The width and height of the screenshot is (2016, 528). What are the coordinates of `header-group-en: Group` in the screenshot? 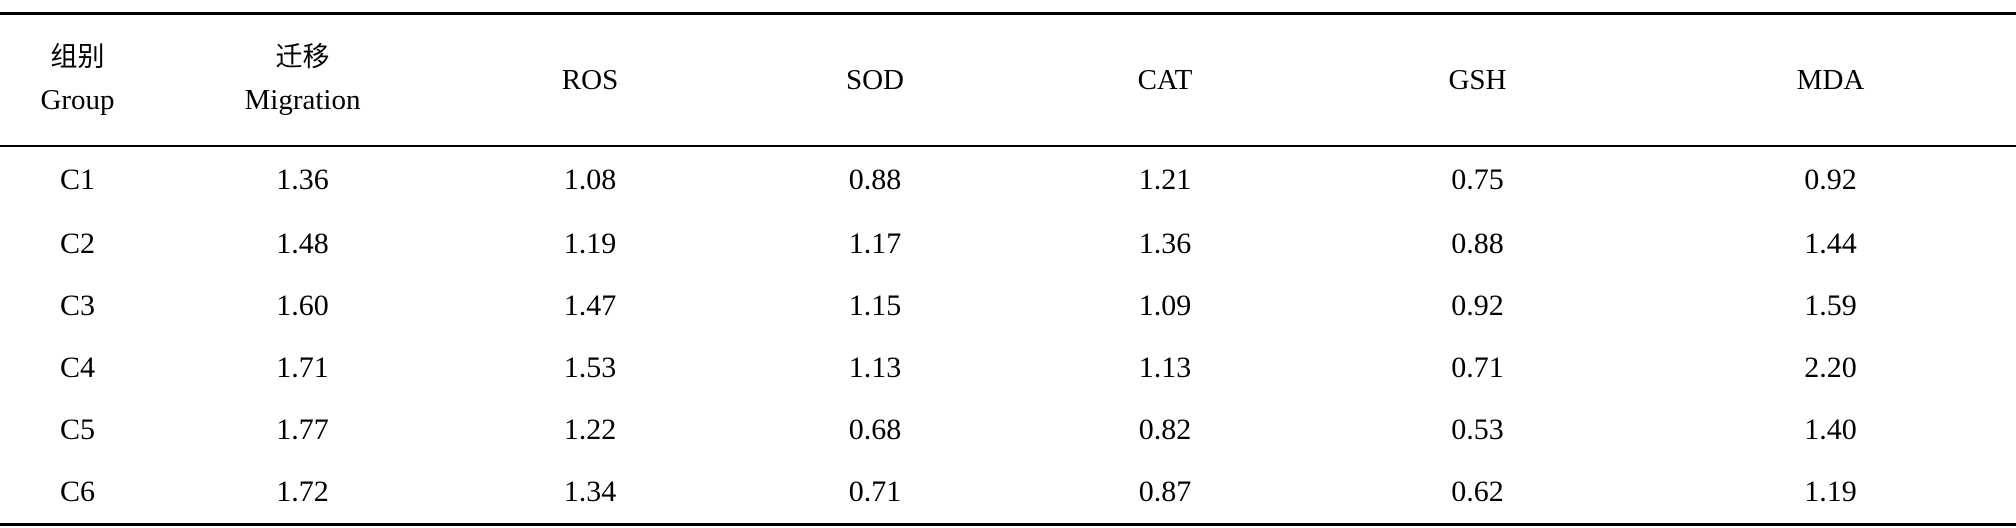 It's located at (77, 100).